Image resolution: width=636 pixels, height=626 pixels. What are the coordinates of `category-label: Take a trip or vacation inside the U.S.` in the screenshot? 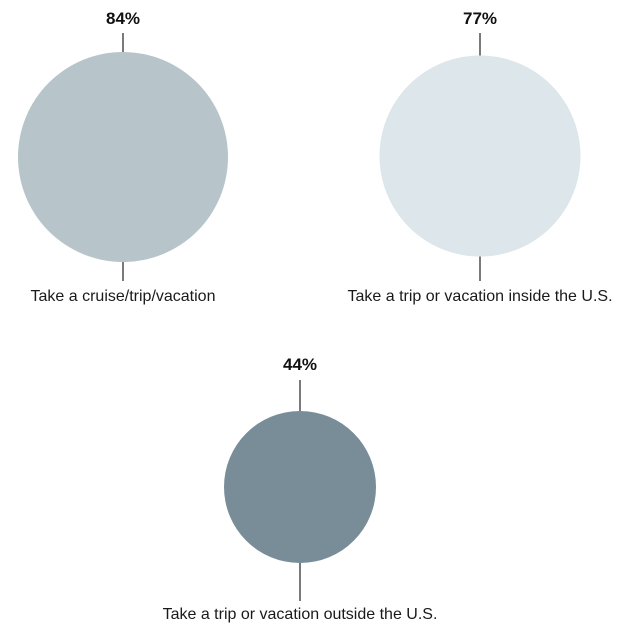 It's located at (479, 296).